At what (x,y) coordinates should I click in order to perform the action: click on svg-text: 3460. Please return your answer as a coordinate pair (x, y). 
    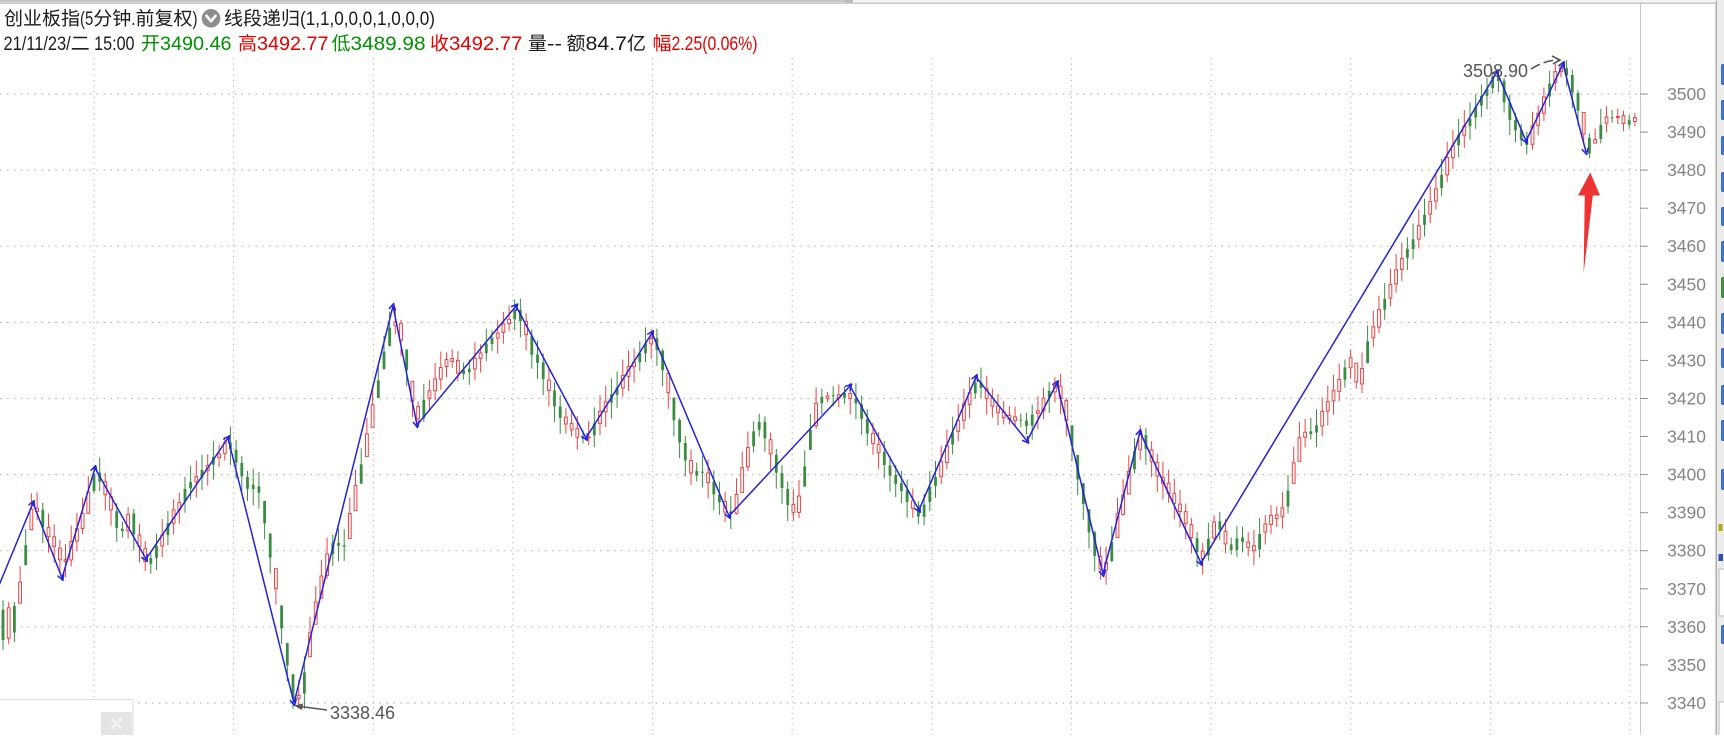
    Looking at the image, I should click on (1686, 246).